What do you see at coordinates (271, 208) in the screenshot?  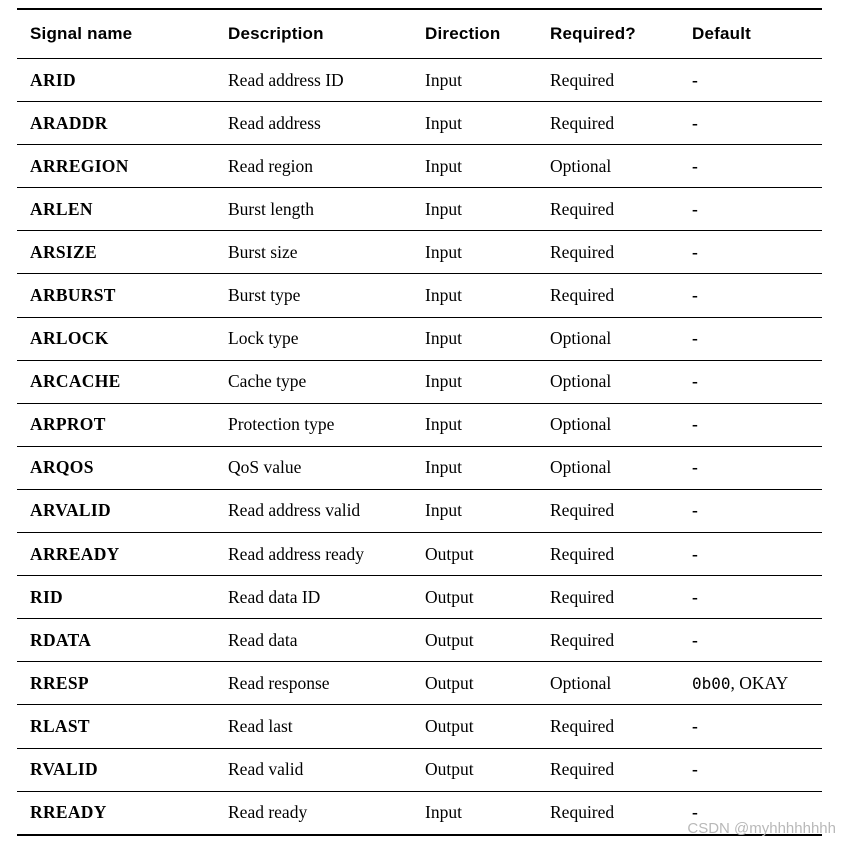 I see `description-cell: Burst length` at bounding box center [271, 208].